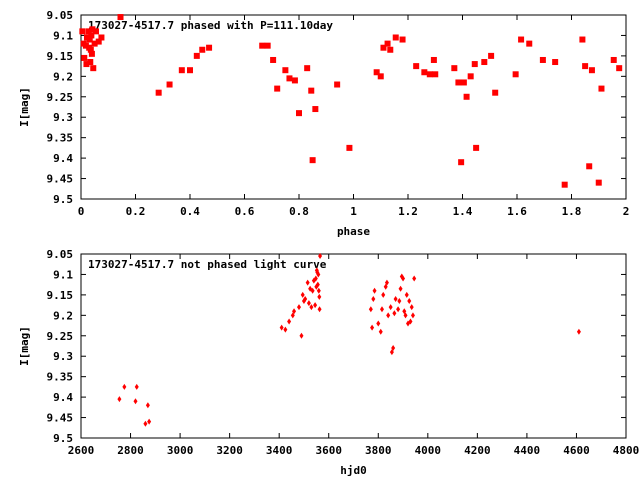 This screenshot has width=640, height=480. Describe the element at coordinates (353, 211) in the screenshot. I see `x-tick-label: 1` at that location.